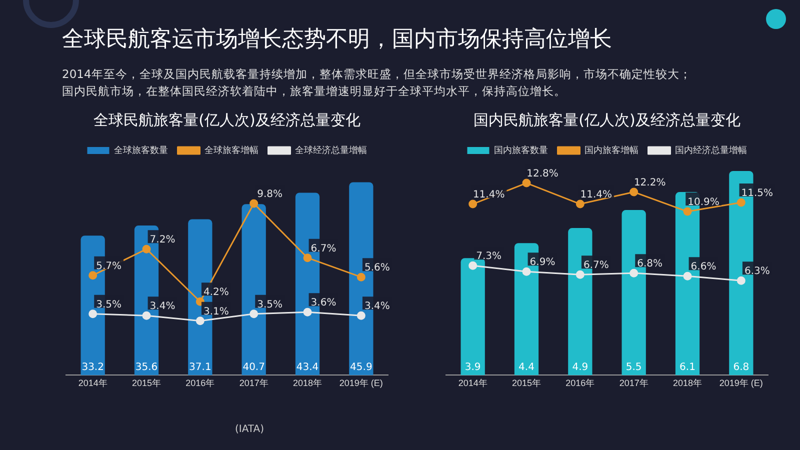 The image size is (800, 450). I want to click on data-label: 5.7%, so click(109, 266).